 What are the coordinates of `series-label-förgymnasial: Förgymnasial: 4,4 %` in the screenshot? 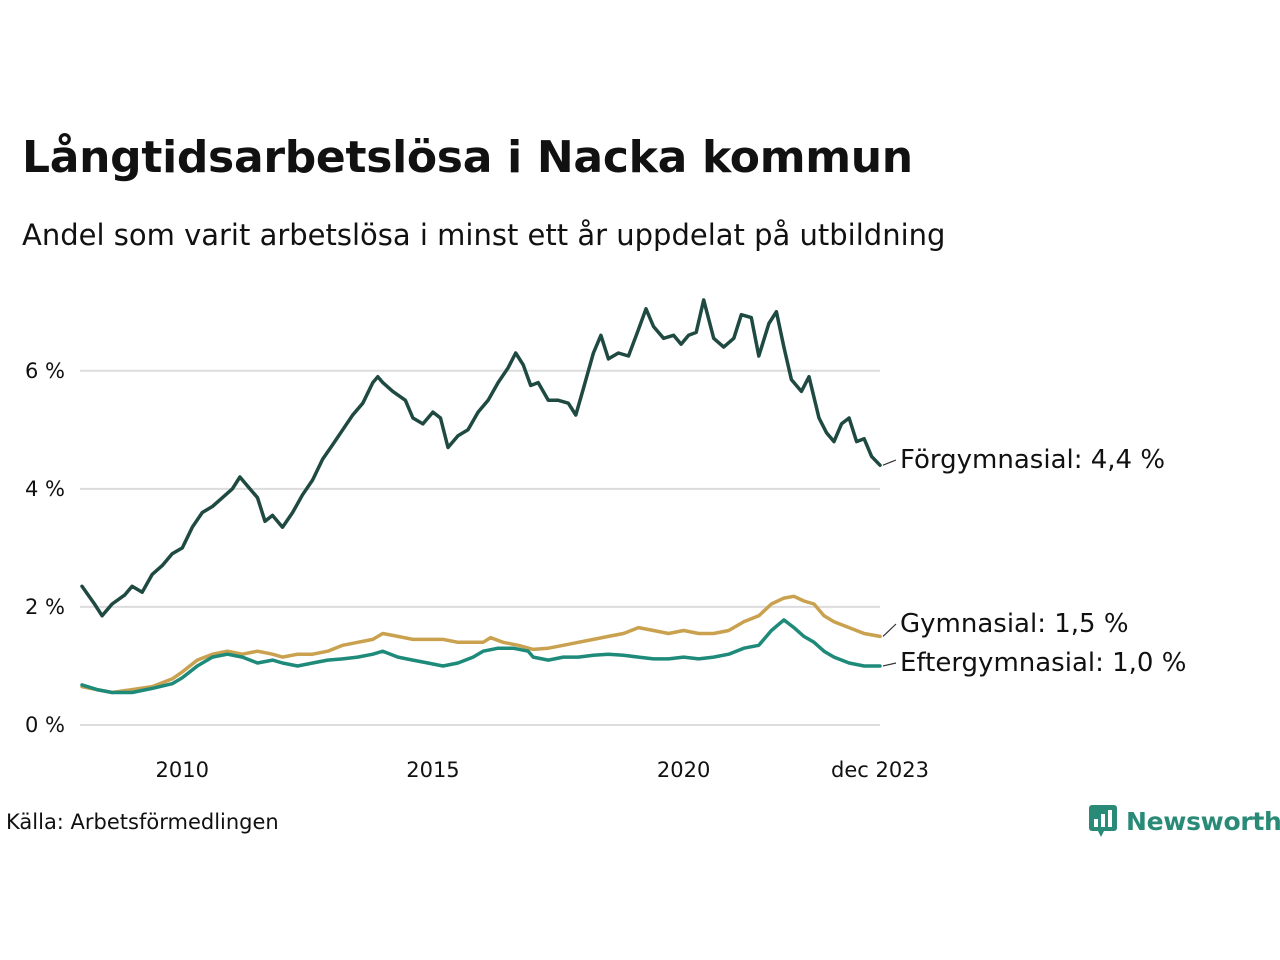 It's located at (1032, 460).